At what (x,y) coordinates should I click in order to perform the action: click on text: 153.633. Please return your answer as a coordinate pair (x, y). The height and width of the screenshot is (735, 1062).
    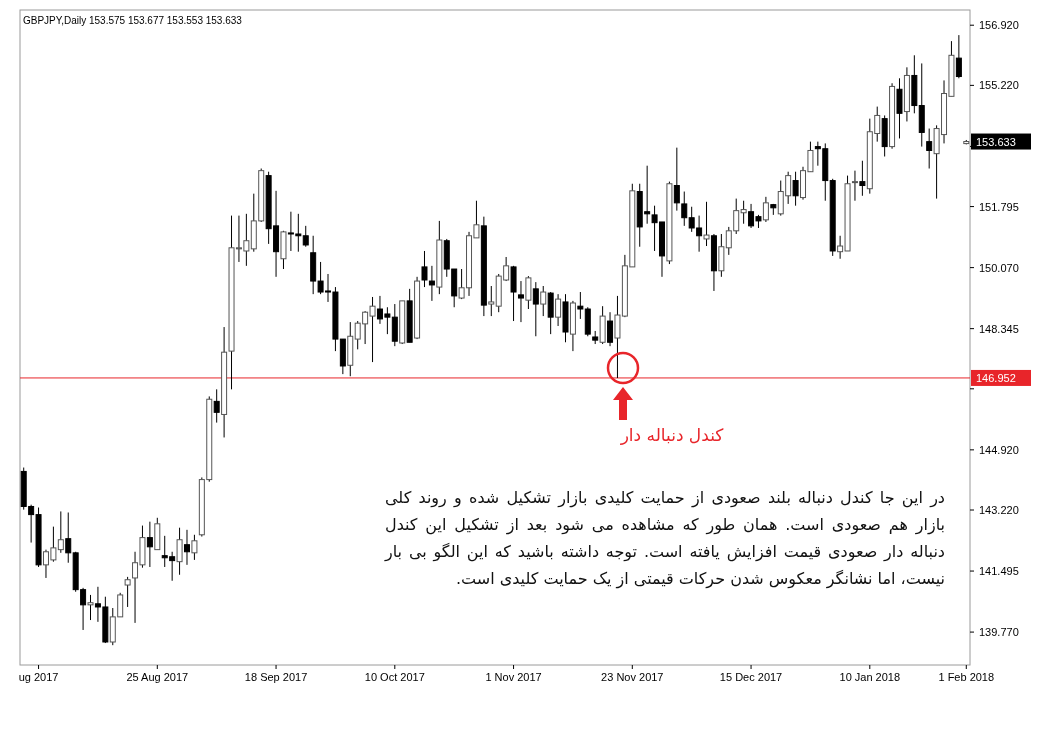
    Looking at the image, I should click on (996, 141).